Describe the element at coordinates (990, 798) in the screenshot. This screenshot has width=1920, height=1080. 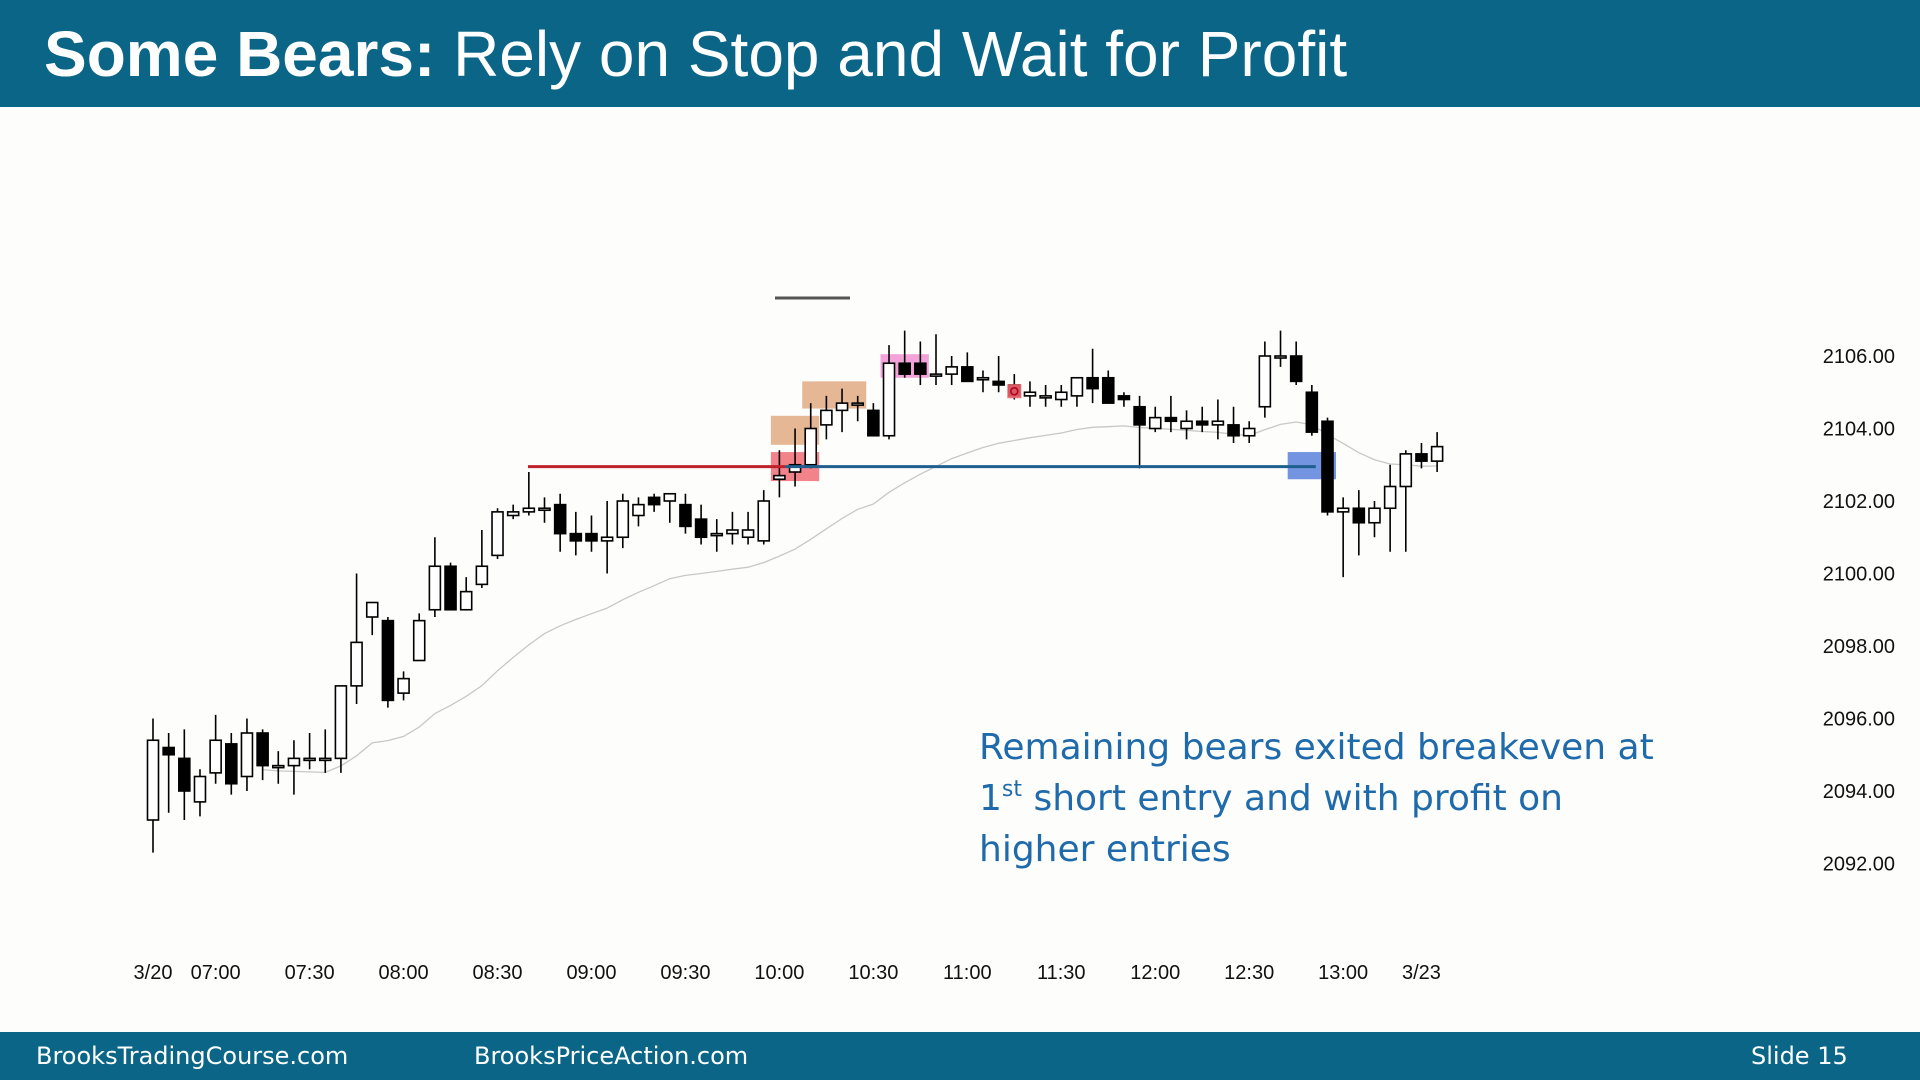
I see `annotation-ordinal: 1` at that location.